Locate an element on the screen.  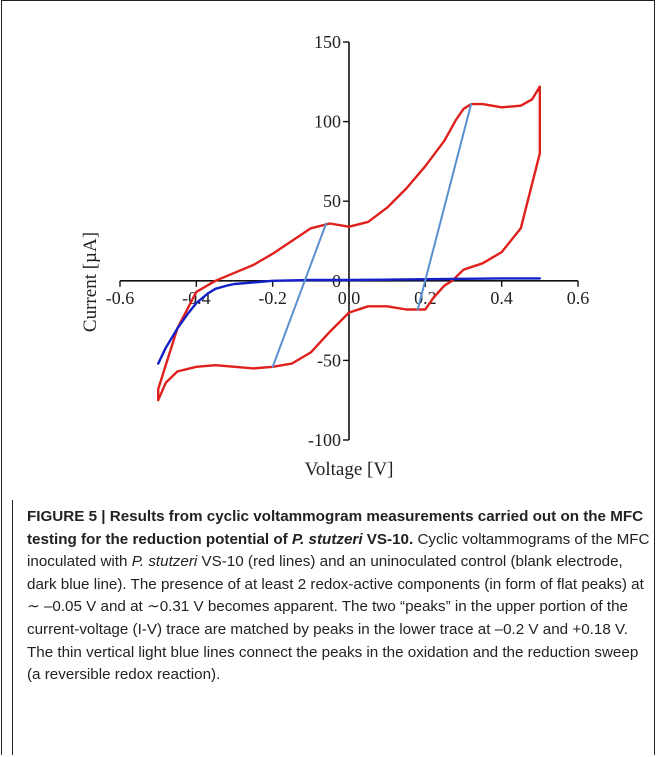
y-tick-label: -50 is located at coordinates (329, 360).